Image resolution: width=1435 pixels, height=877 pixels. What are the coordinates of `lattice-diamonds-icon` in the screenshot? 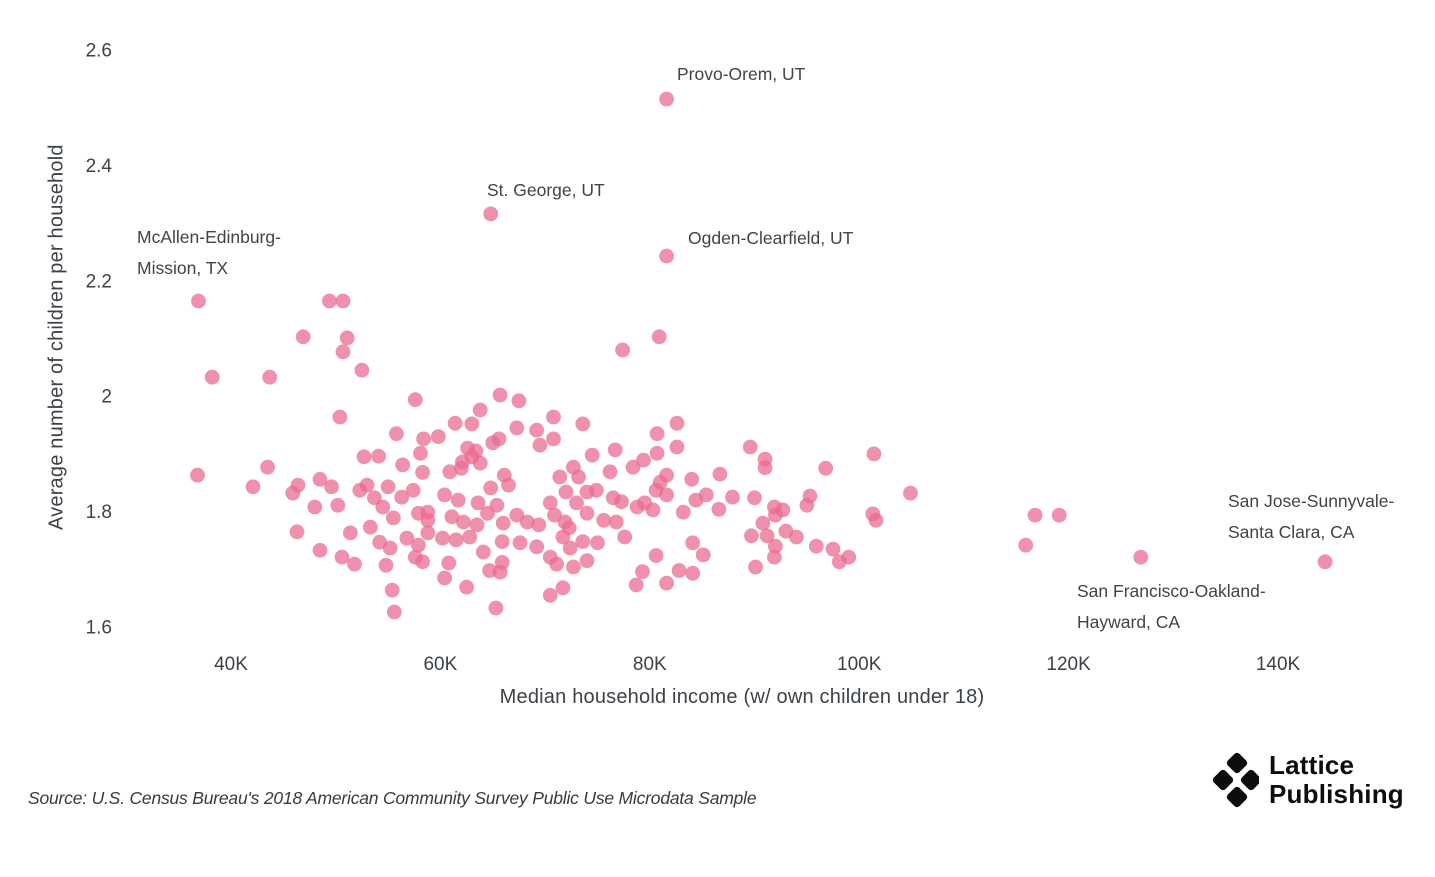 It's located at (1236, 780).